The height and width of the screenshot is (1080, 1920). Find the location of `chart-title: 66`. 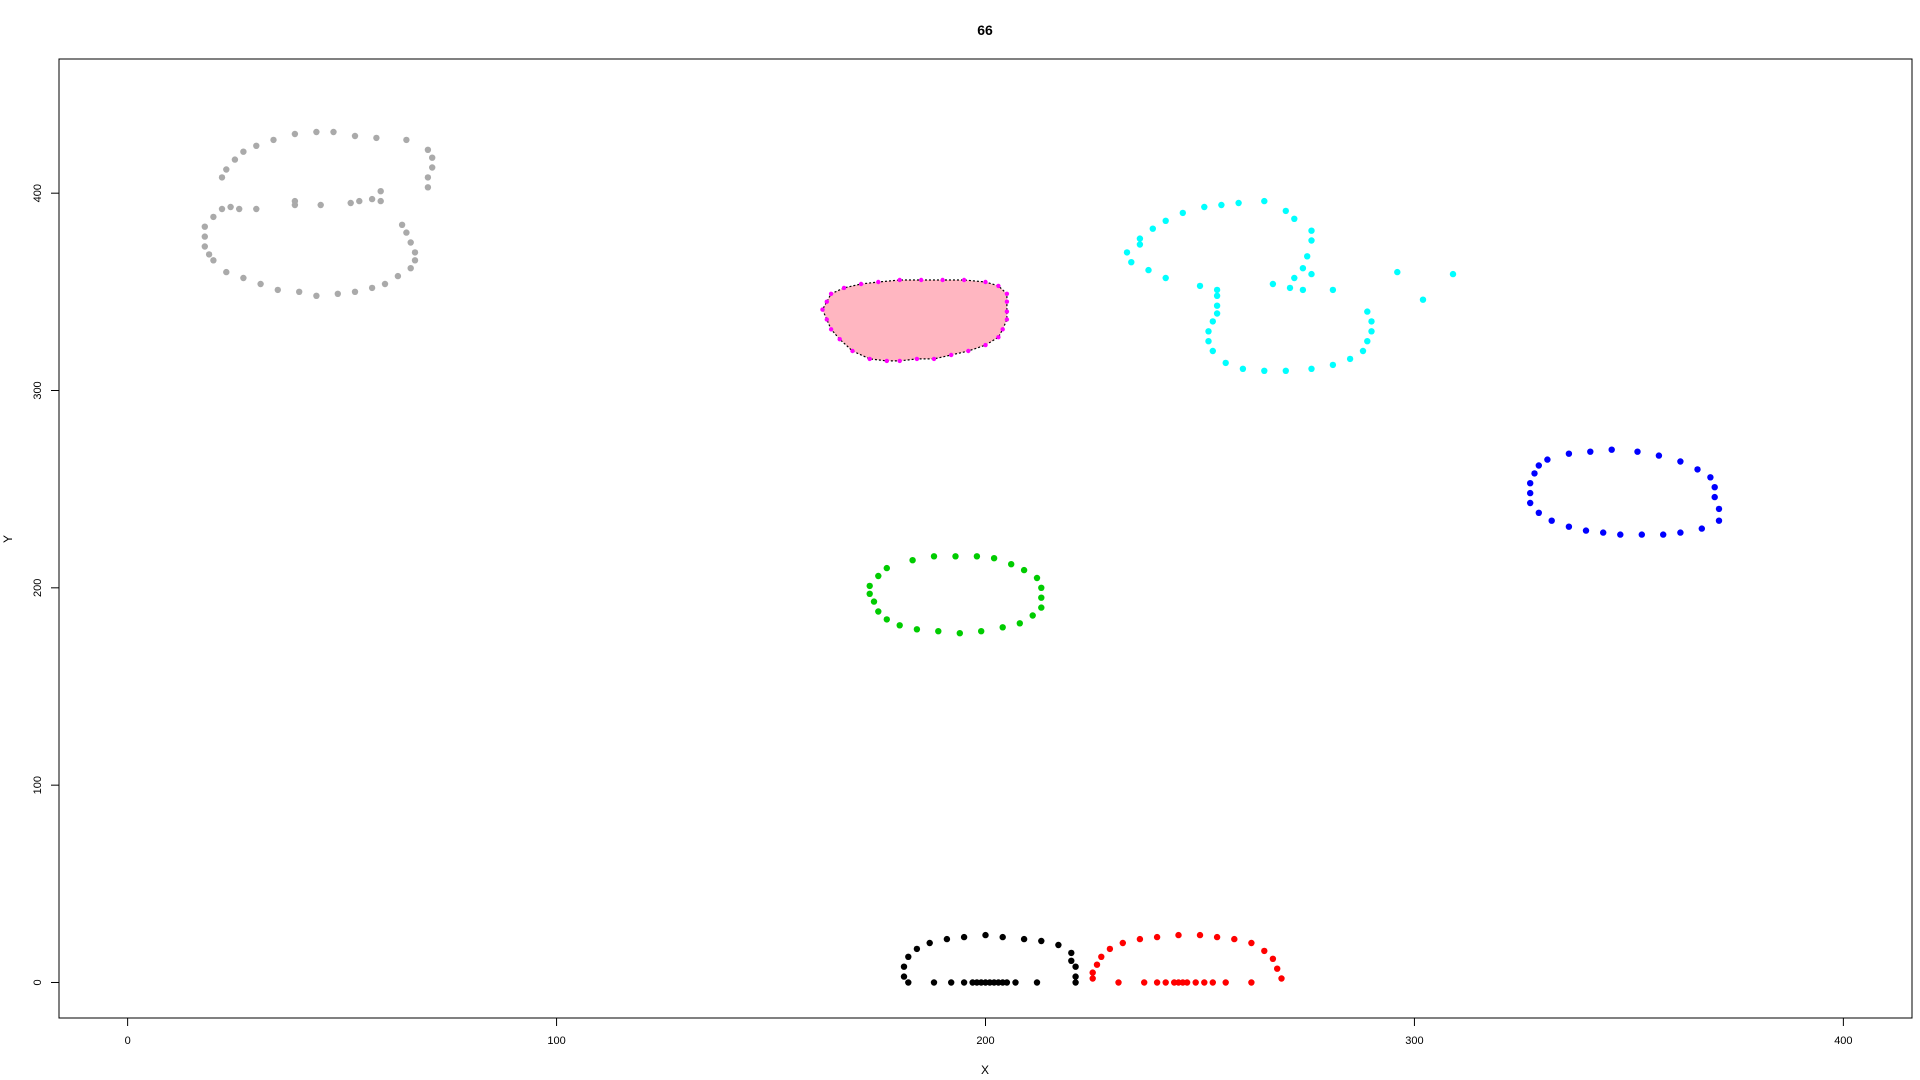

chart-title: 66 is located at coordinates (985, 30).